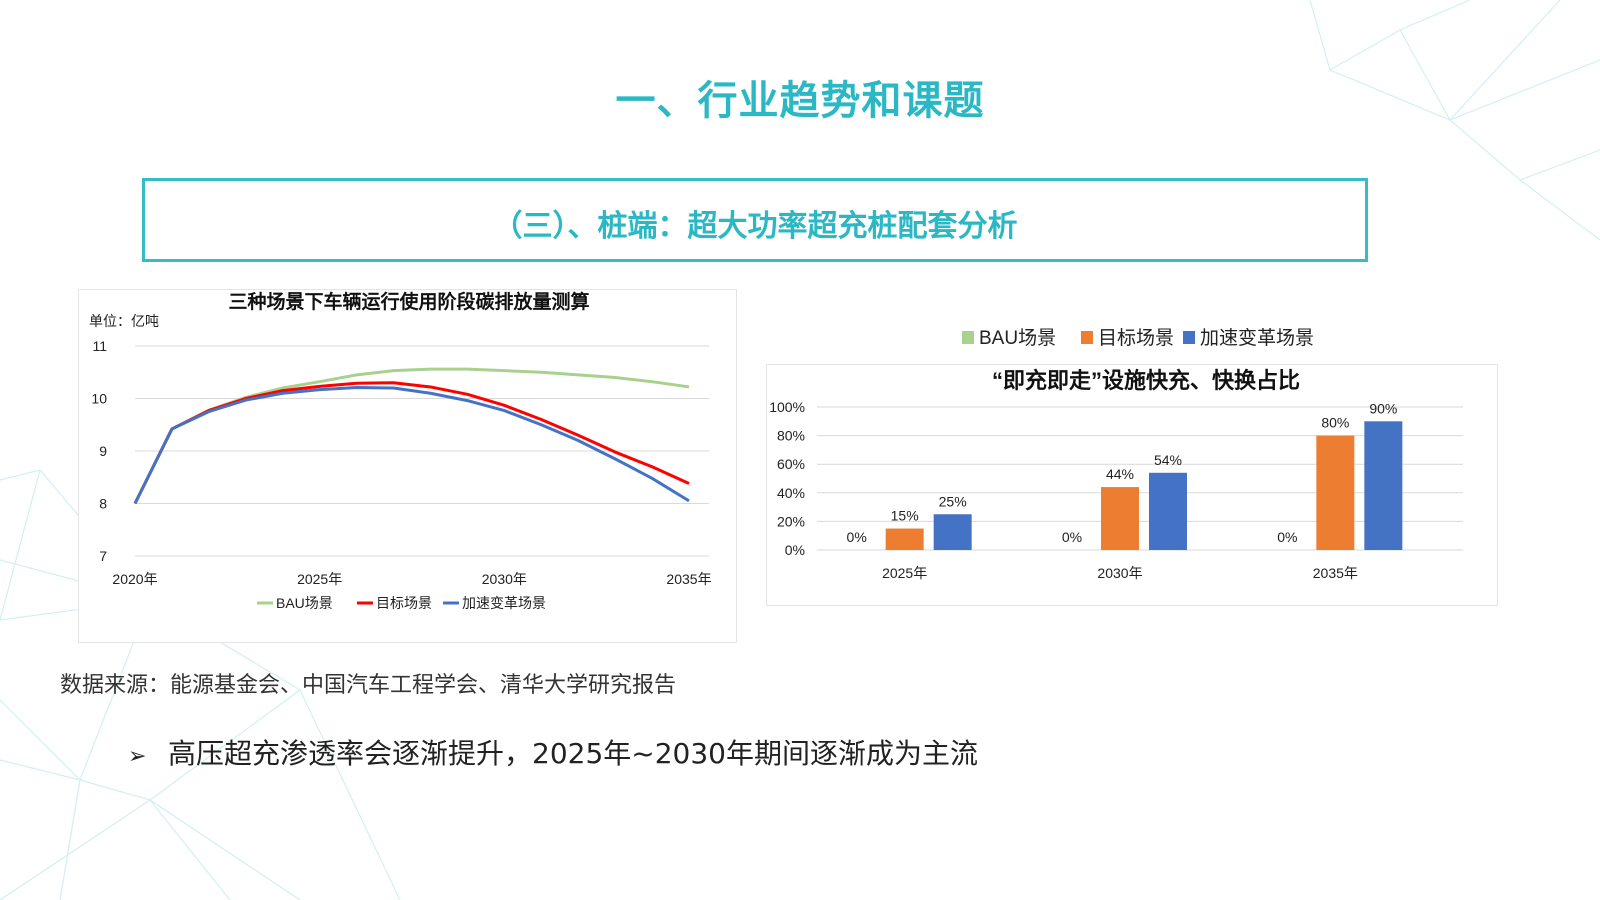  What do you see at coordinates (791, 464) in the screenshot?
I see `y-tick-label: 60%` at bounding box center [791, 464].